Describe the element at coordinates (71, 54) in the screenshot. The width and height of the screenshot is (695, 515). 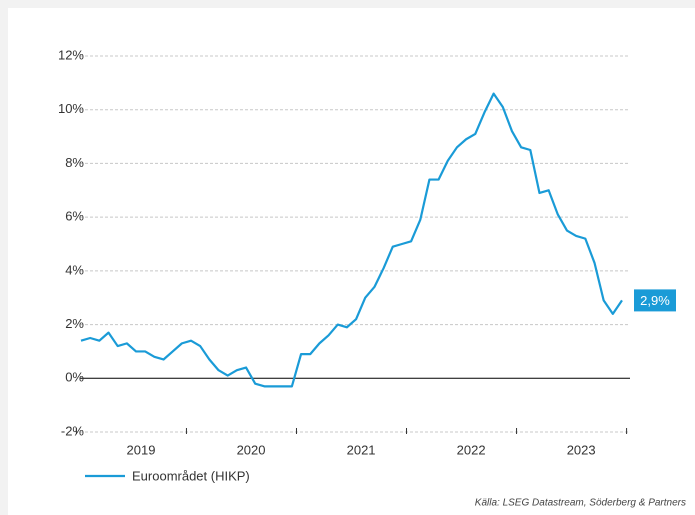
I see `y-tick-label: 12%` at that location.